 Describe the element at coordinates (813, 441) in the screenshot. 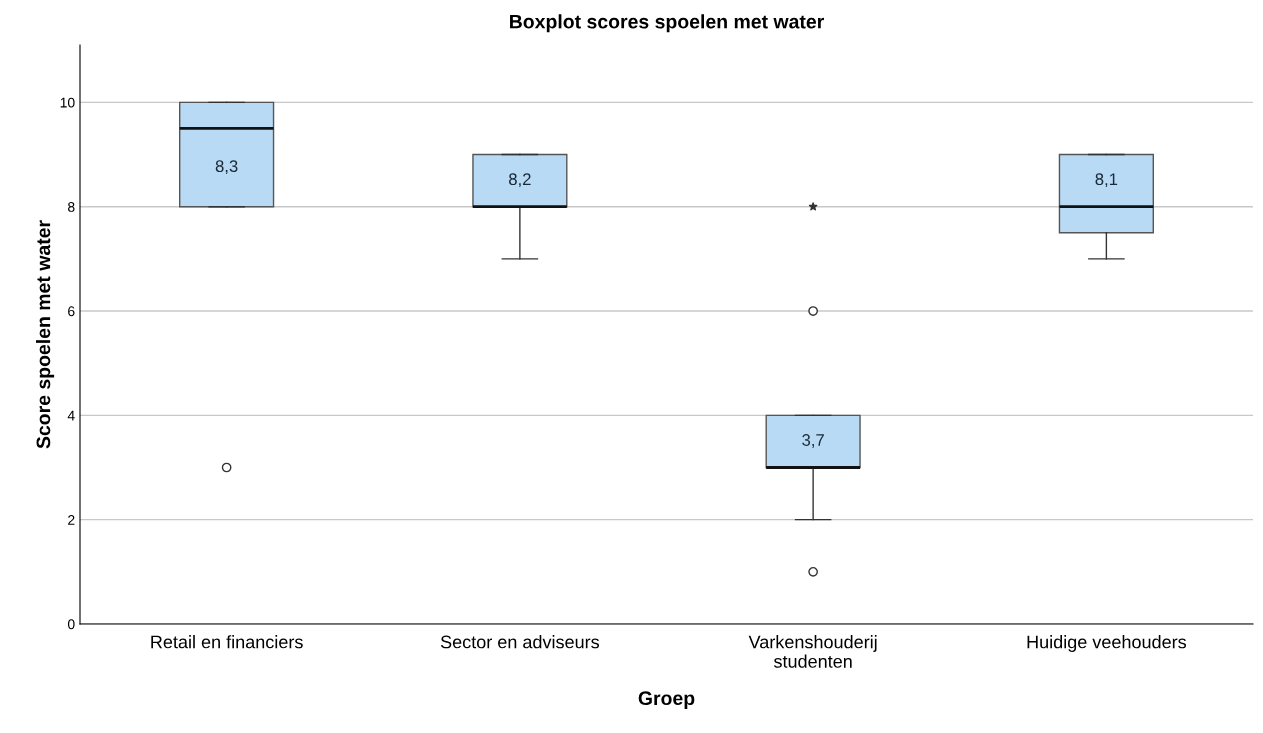

I see `annotation: 3,7` at that location.